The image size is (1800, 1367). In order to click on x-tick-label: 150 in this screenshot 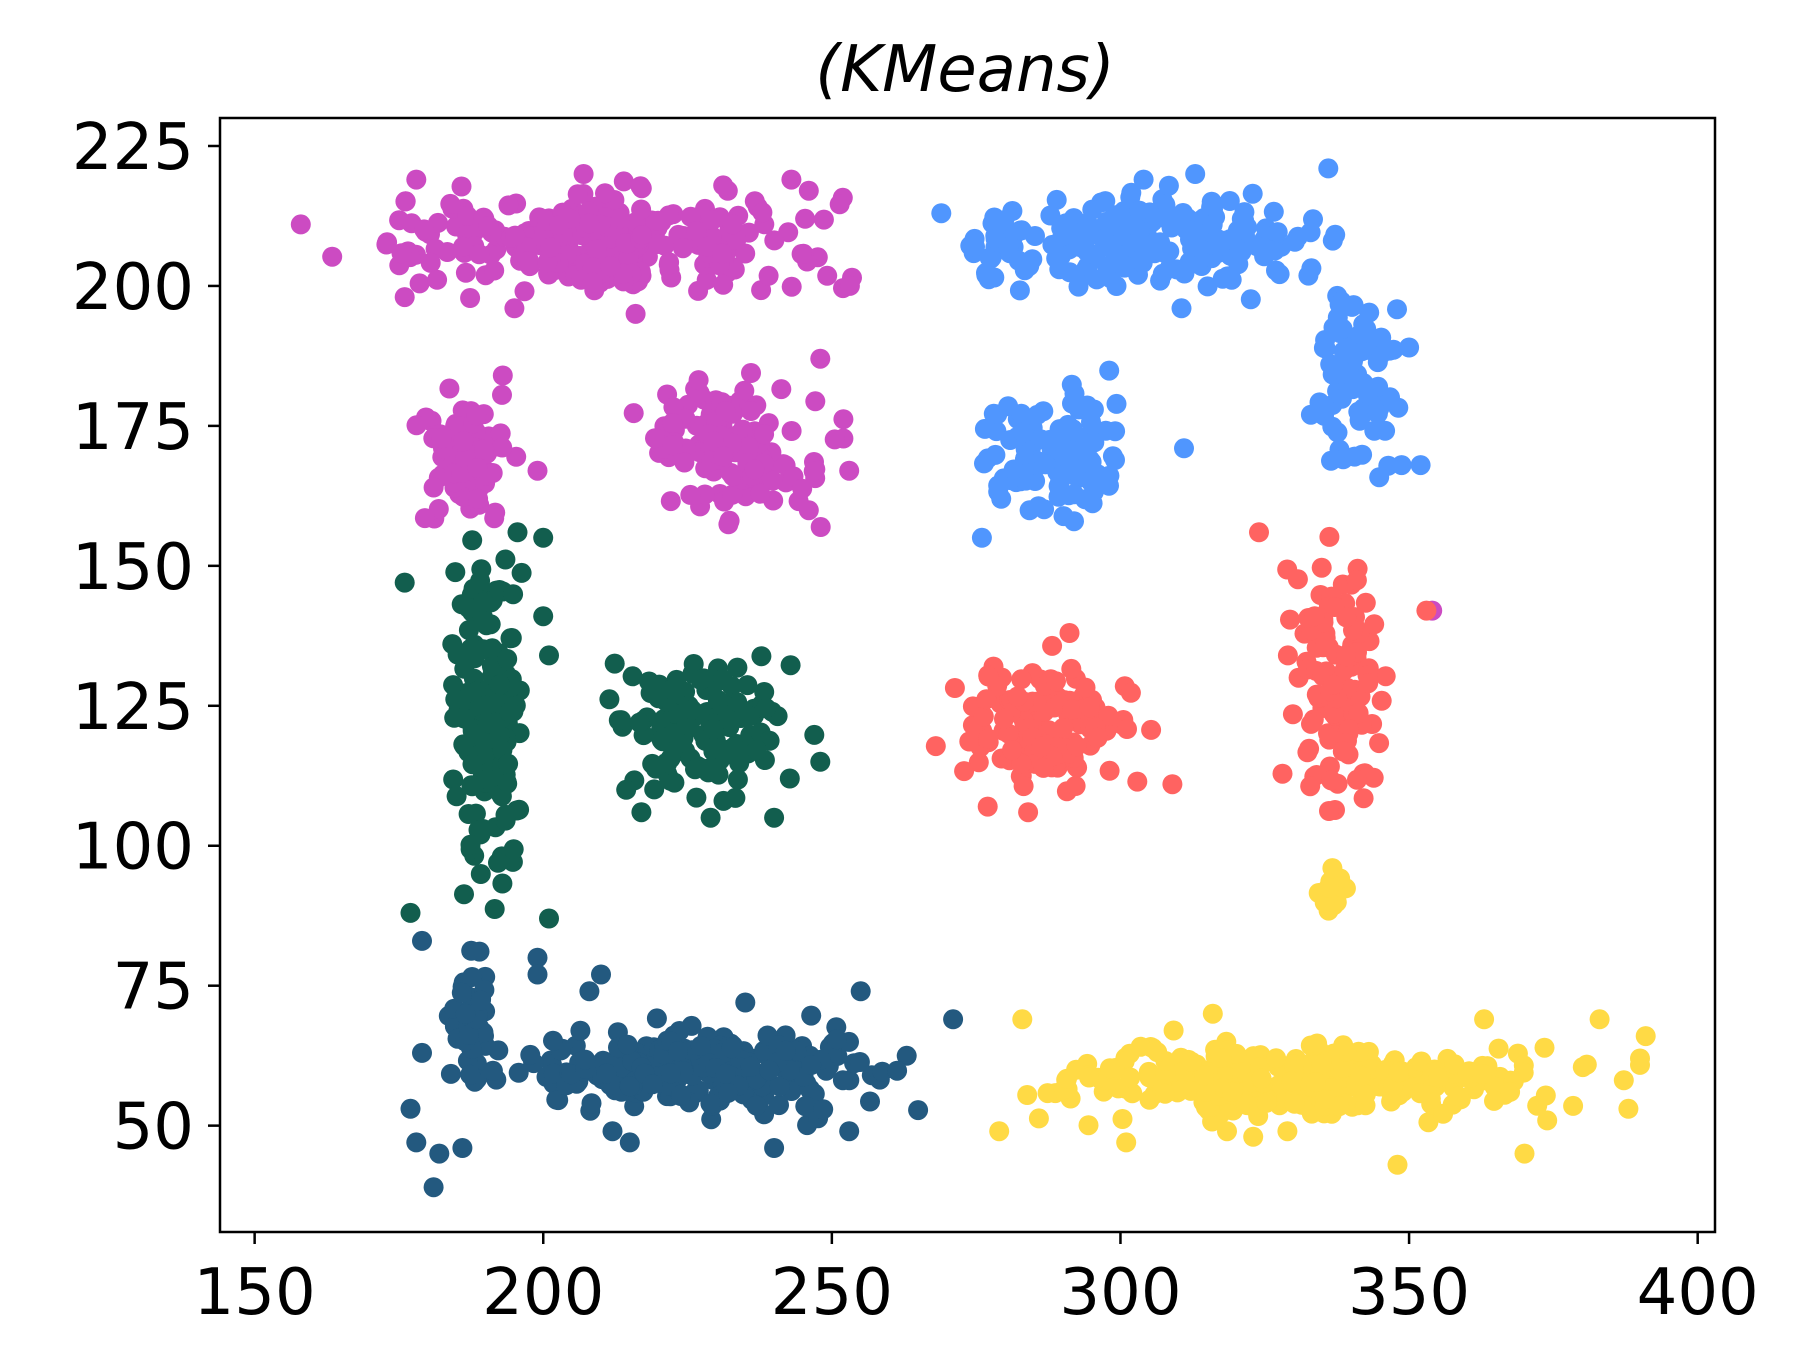, I will do `click(255, 1293)`.